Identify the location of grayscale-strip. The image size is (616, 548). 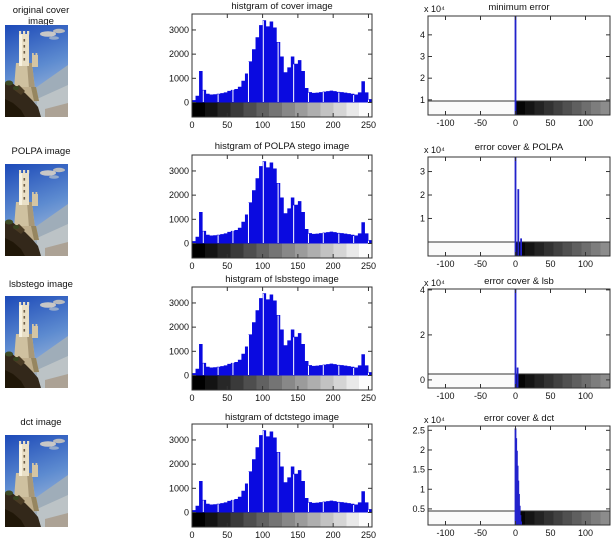
(282, 250).